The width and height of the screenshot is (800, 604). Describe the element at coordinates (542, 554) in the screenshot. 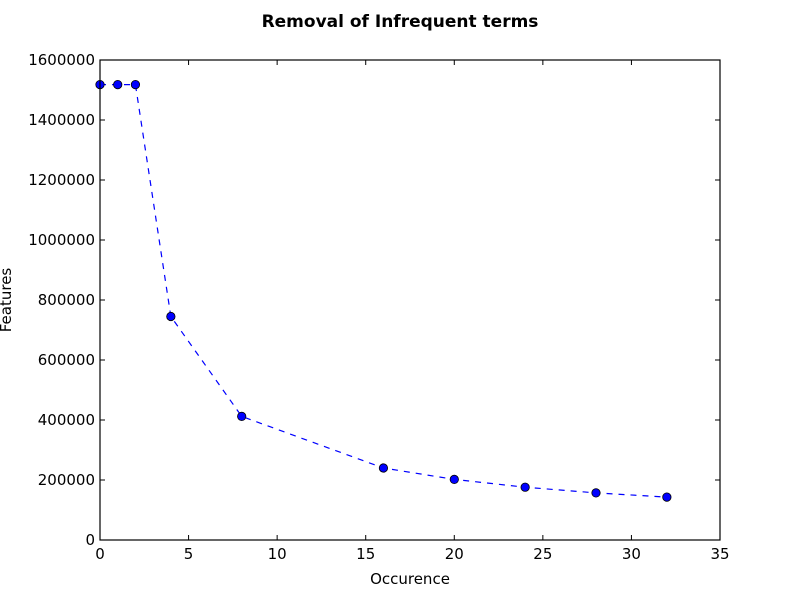

I see `x-tick-label: 25` at that location.